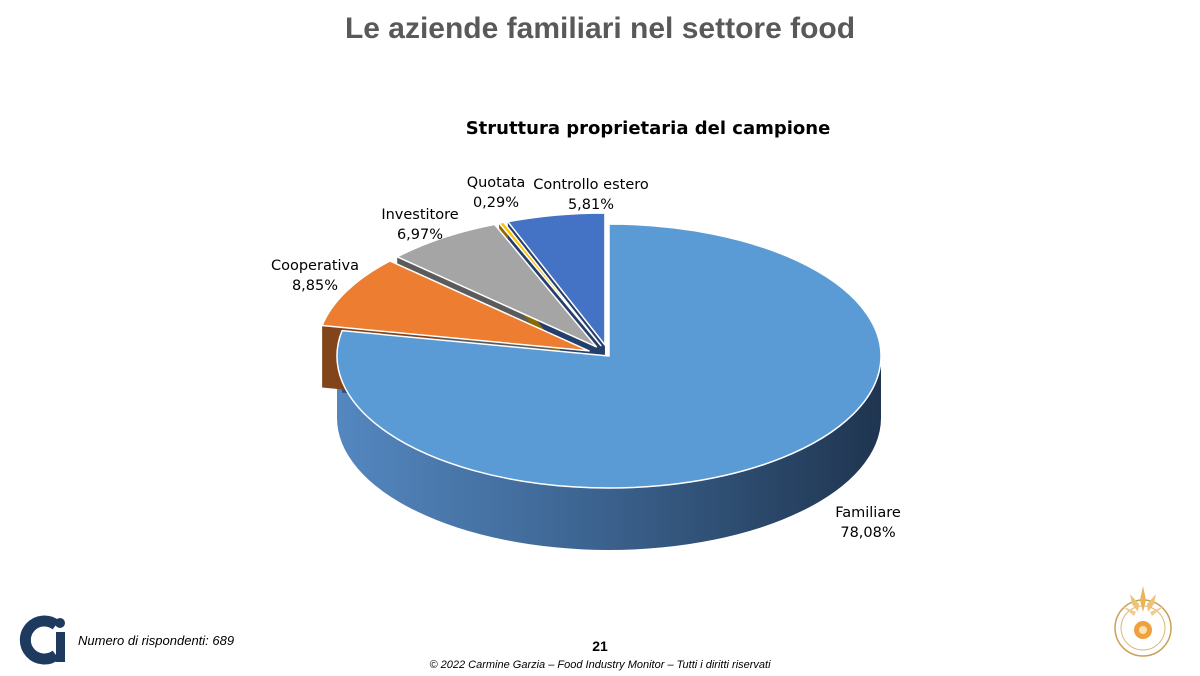  Describe the element at coordinates (868, 523) in the screenshot. I see `slice-label-familiare: Familiare 78,08%` at that location.